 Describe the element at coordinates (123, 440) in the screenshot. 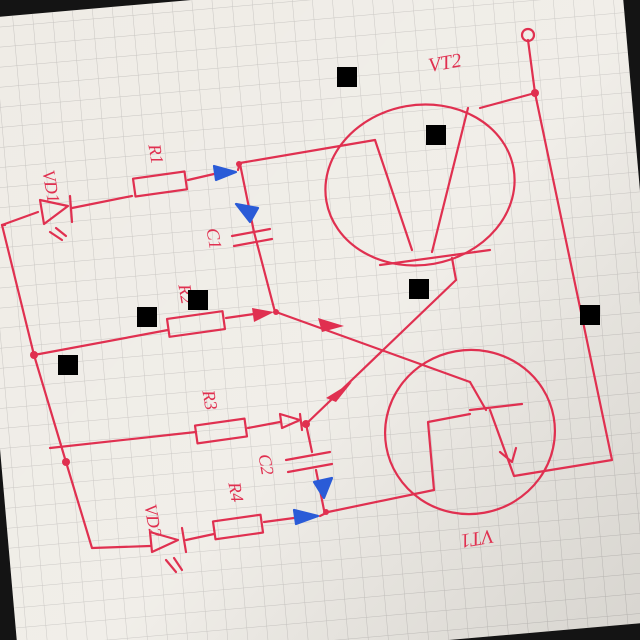

I see `wire-left-to-r3` at that location.